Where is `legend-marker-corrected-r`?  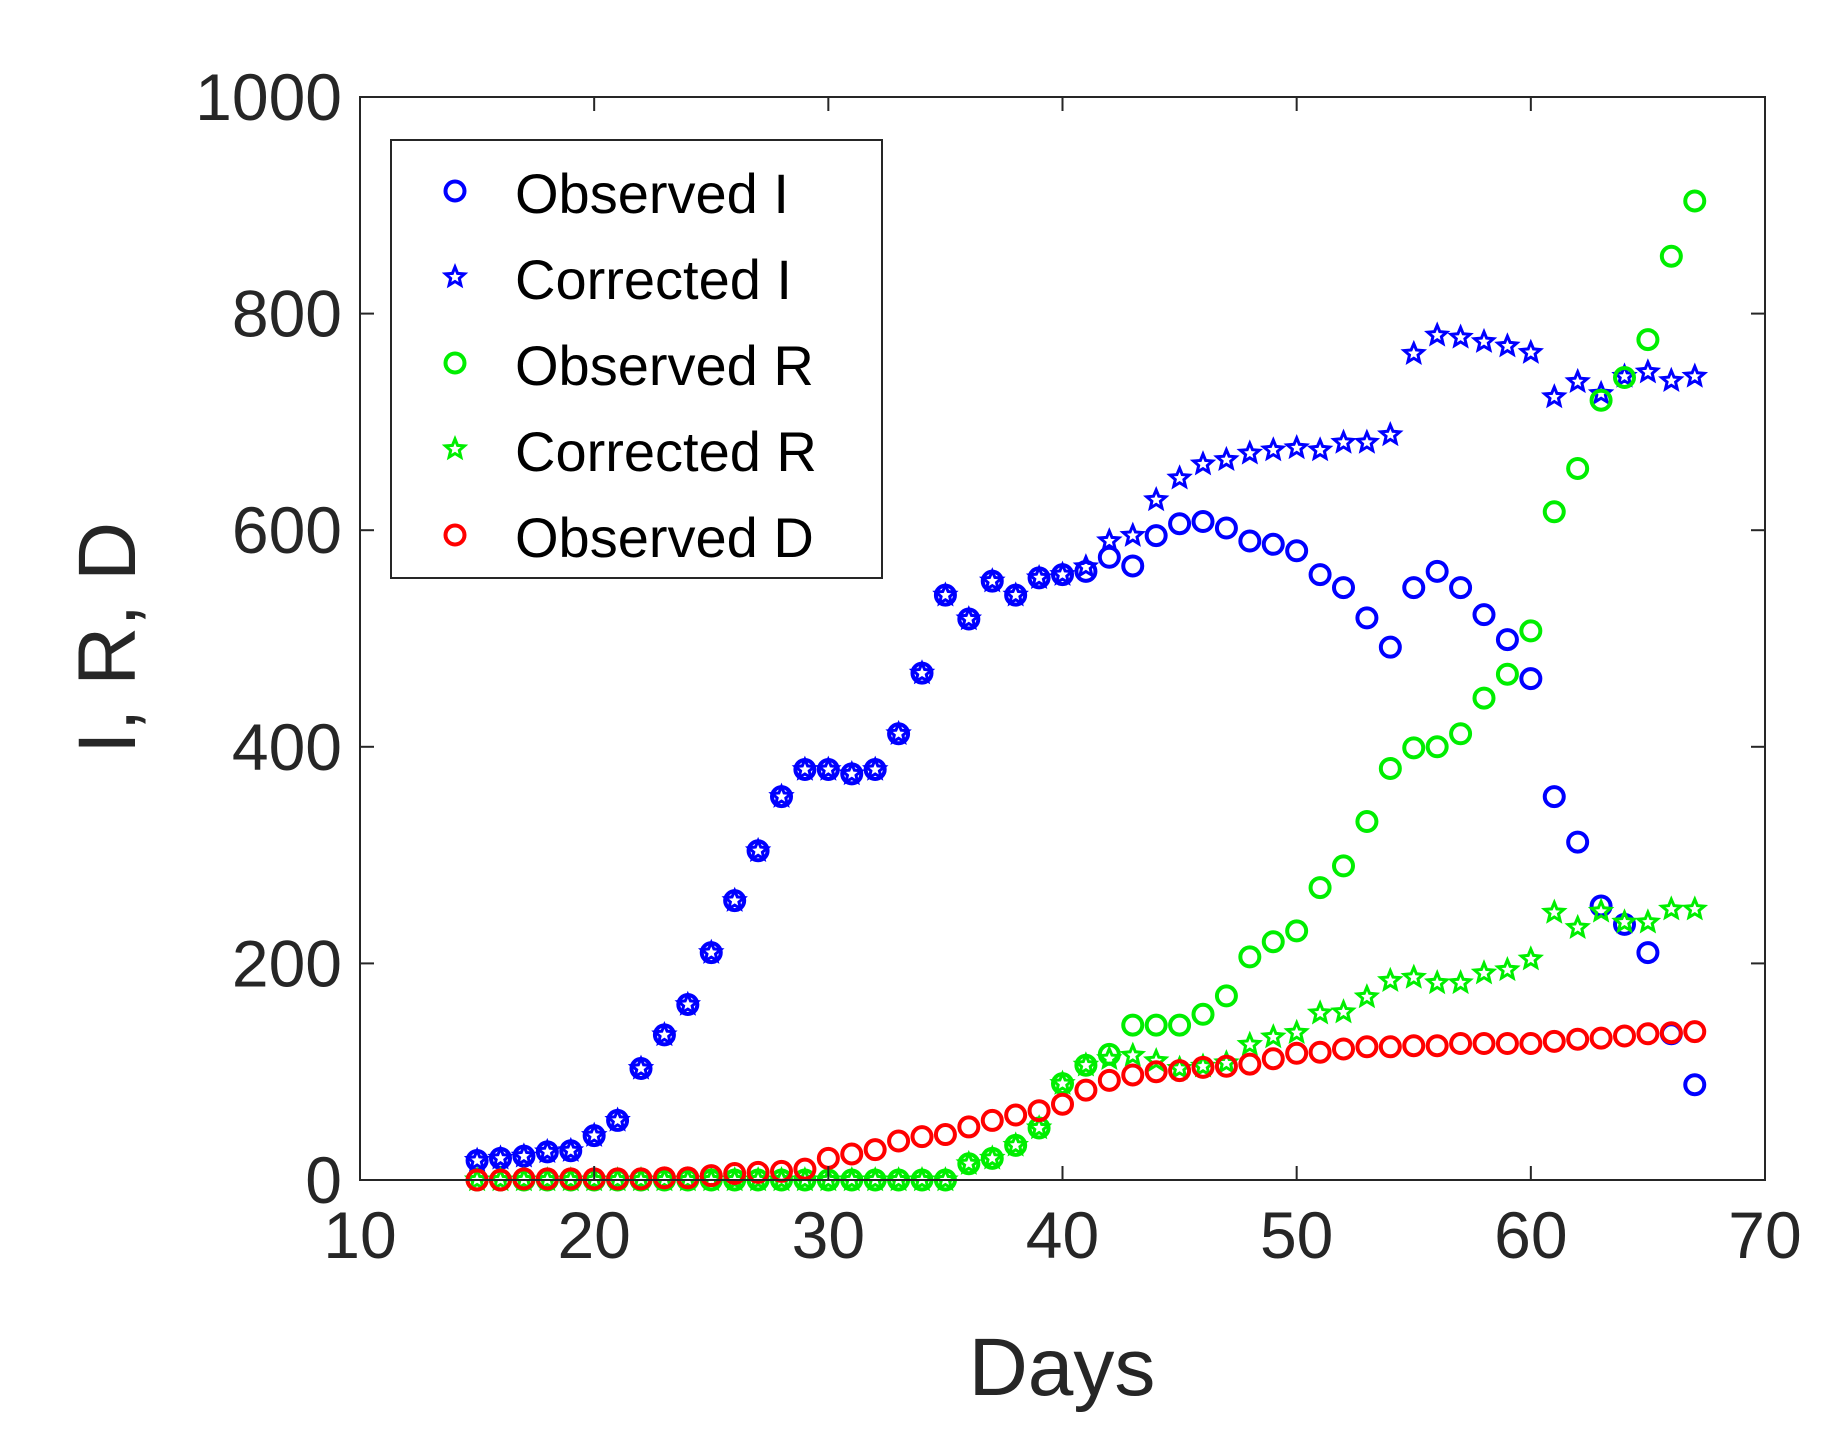
legend-marker-corrected-r is located at coordinates (455, 448).